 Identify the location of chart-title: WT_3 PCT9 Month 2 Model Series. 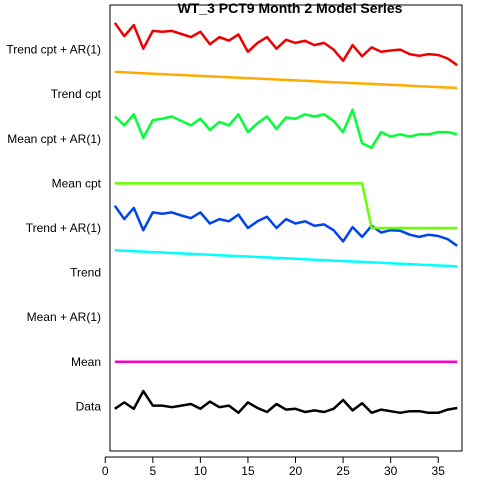
(290, 8).